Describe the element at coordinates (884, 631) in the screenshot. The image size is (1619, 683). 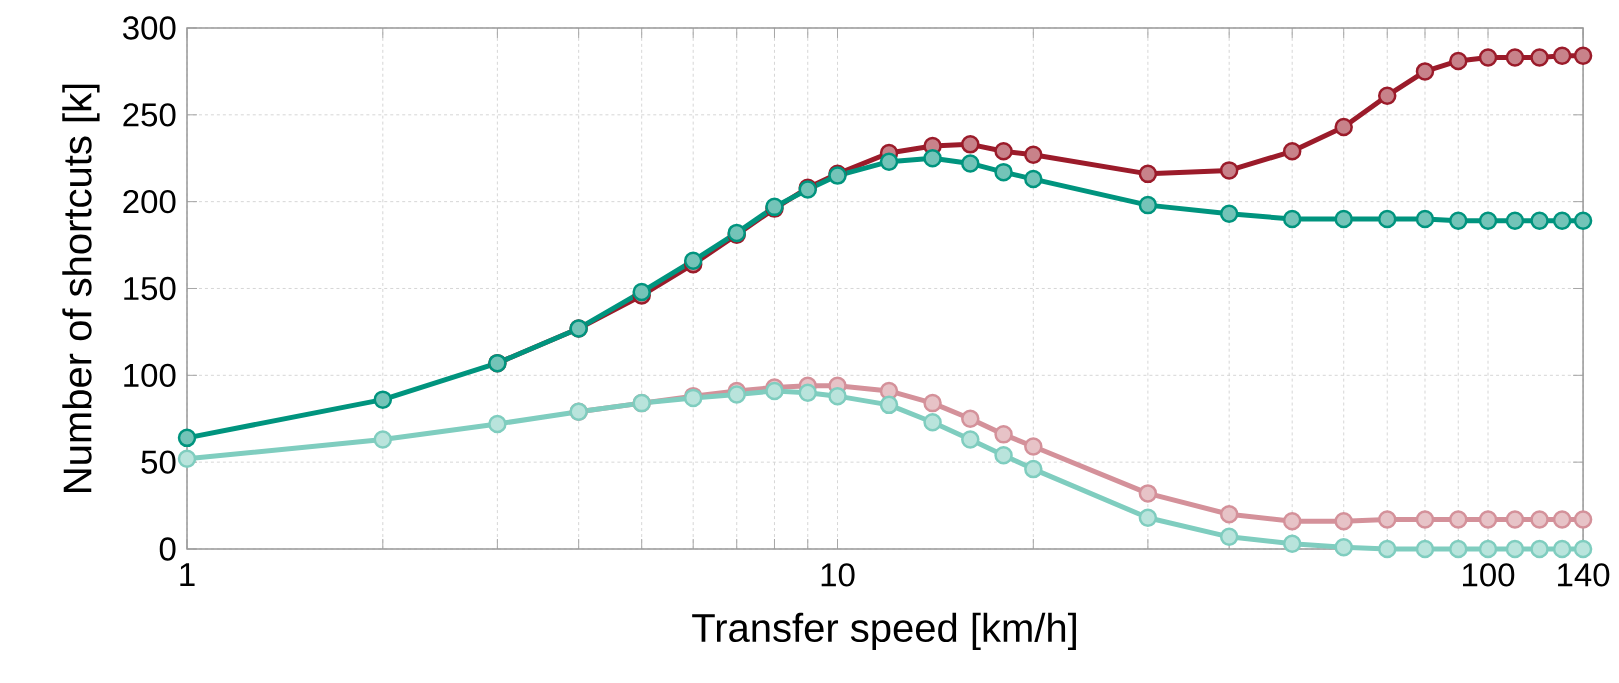
I see `x-axis-title: Transfer speed [km/h]` at that location.